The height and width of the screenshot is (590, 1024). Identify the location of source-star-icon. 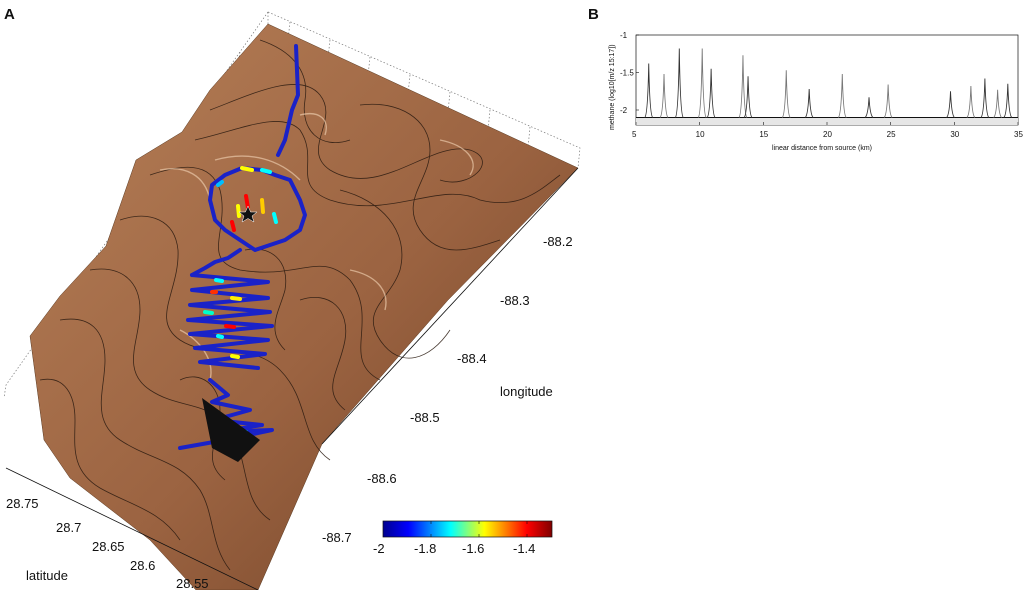
(248, 214).